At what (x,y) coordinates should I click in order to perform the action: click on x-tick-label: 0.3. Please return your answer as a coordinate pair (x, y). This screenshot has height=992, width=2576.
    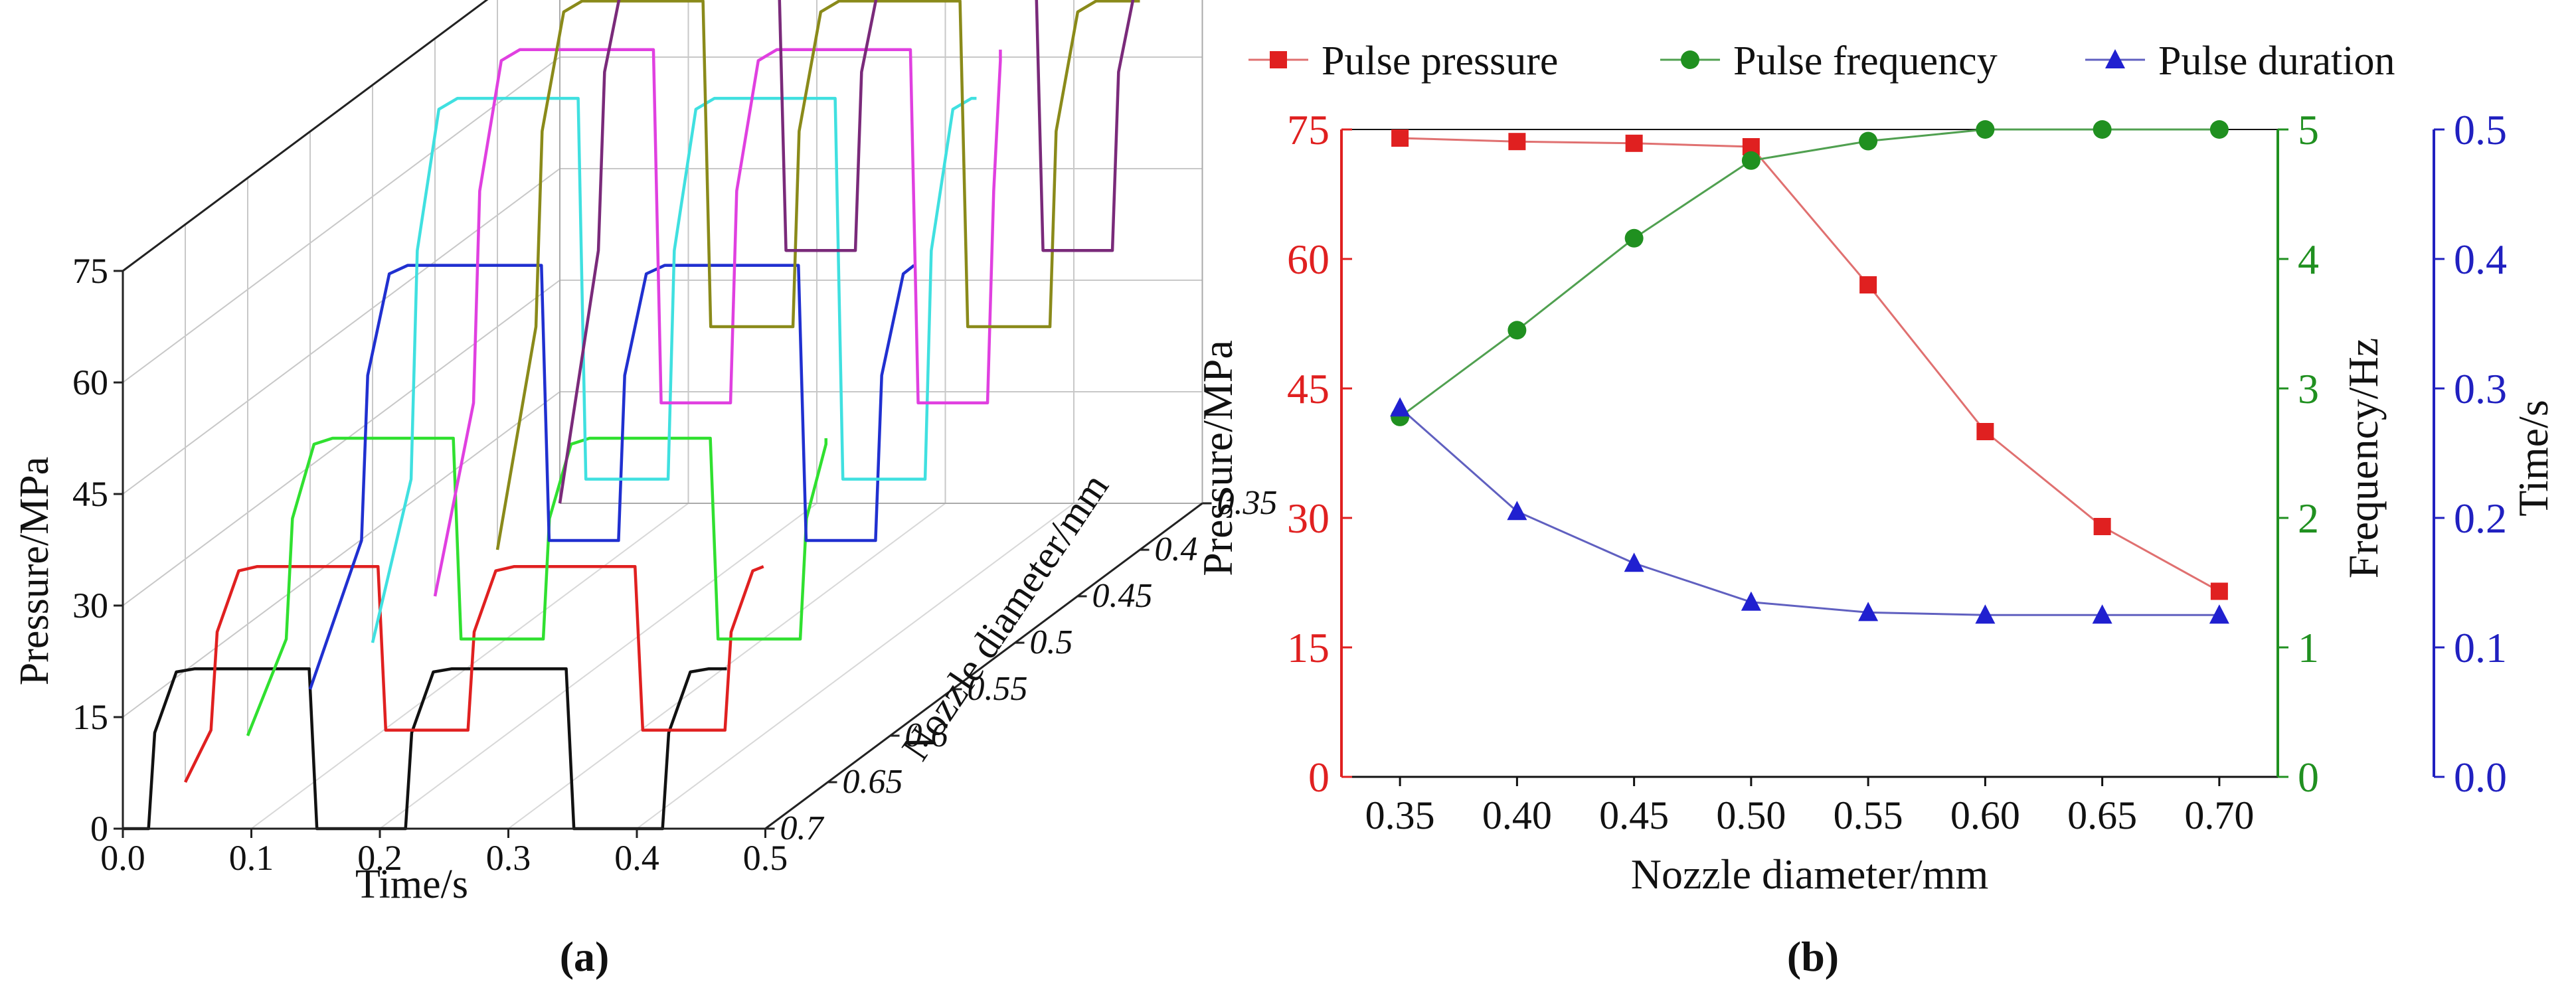
    Looking at the image, I should click on (508, 858).